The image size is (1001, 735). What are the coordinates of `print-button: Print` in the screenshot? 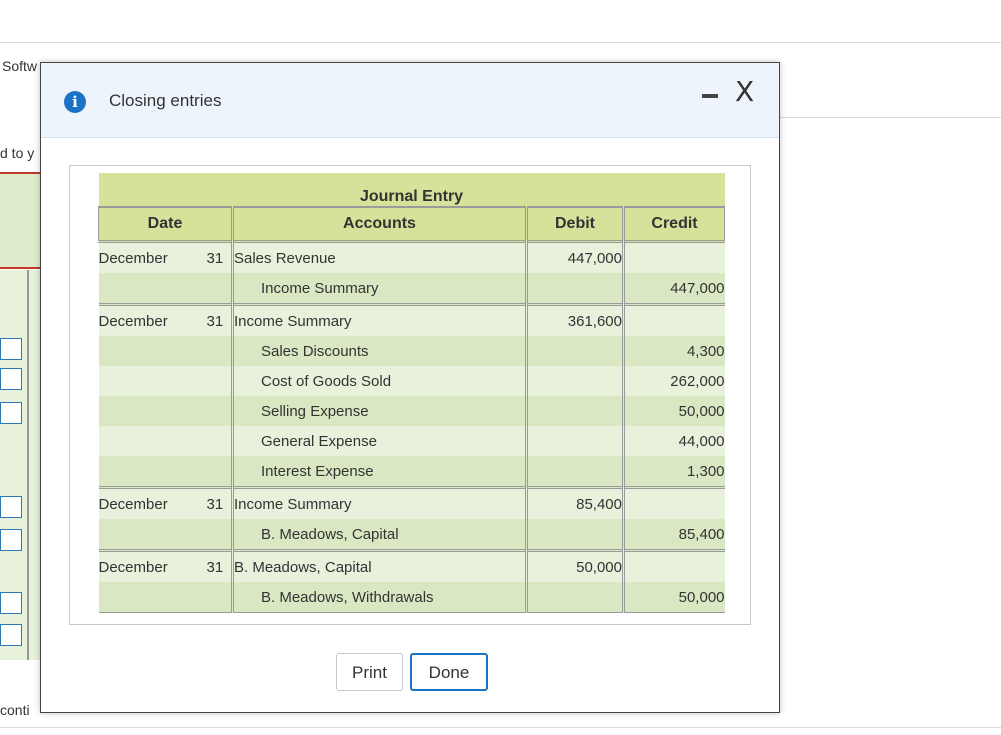 It's located at (369, 672).